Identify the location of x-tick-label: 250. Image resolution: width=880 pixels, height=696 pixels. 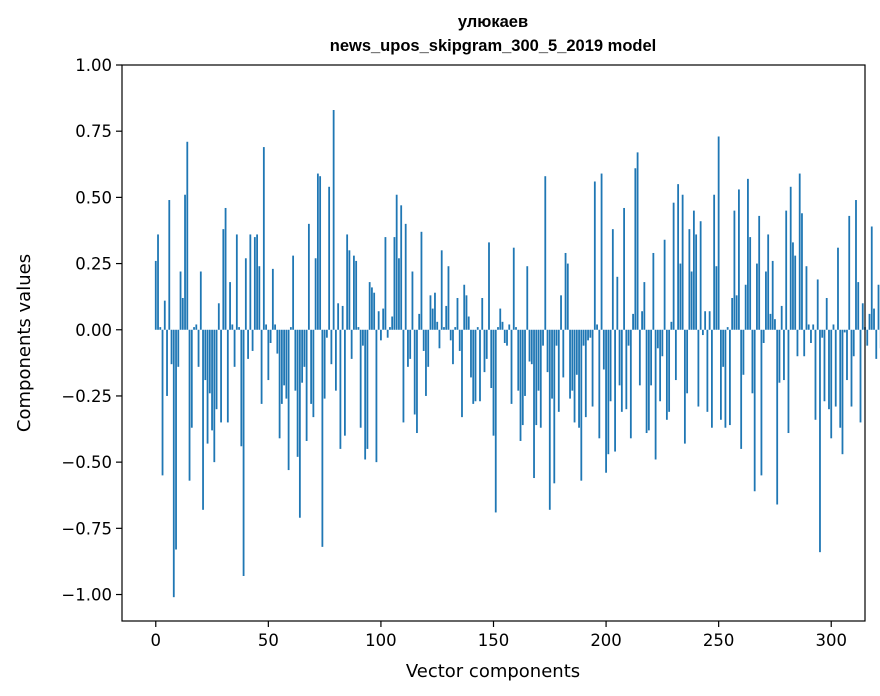
(719, 640).